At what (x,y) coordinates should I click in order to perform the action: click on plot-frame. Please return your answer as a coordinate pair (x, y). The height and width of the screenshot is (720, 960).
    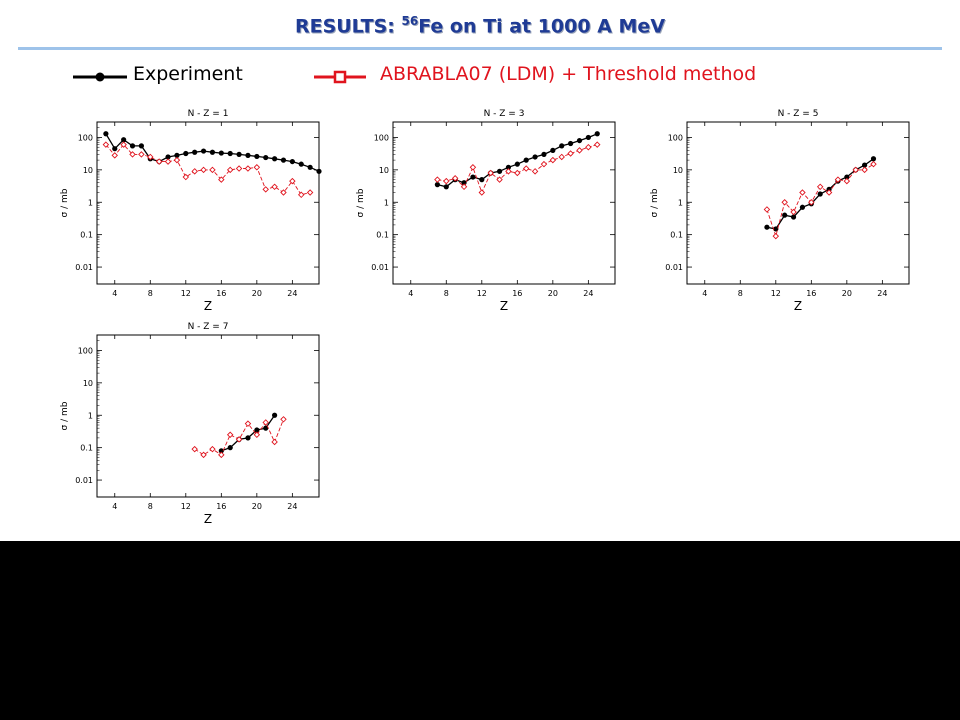
    Looking at the image, I should click on (208, 416).